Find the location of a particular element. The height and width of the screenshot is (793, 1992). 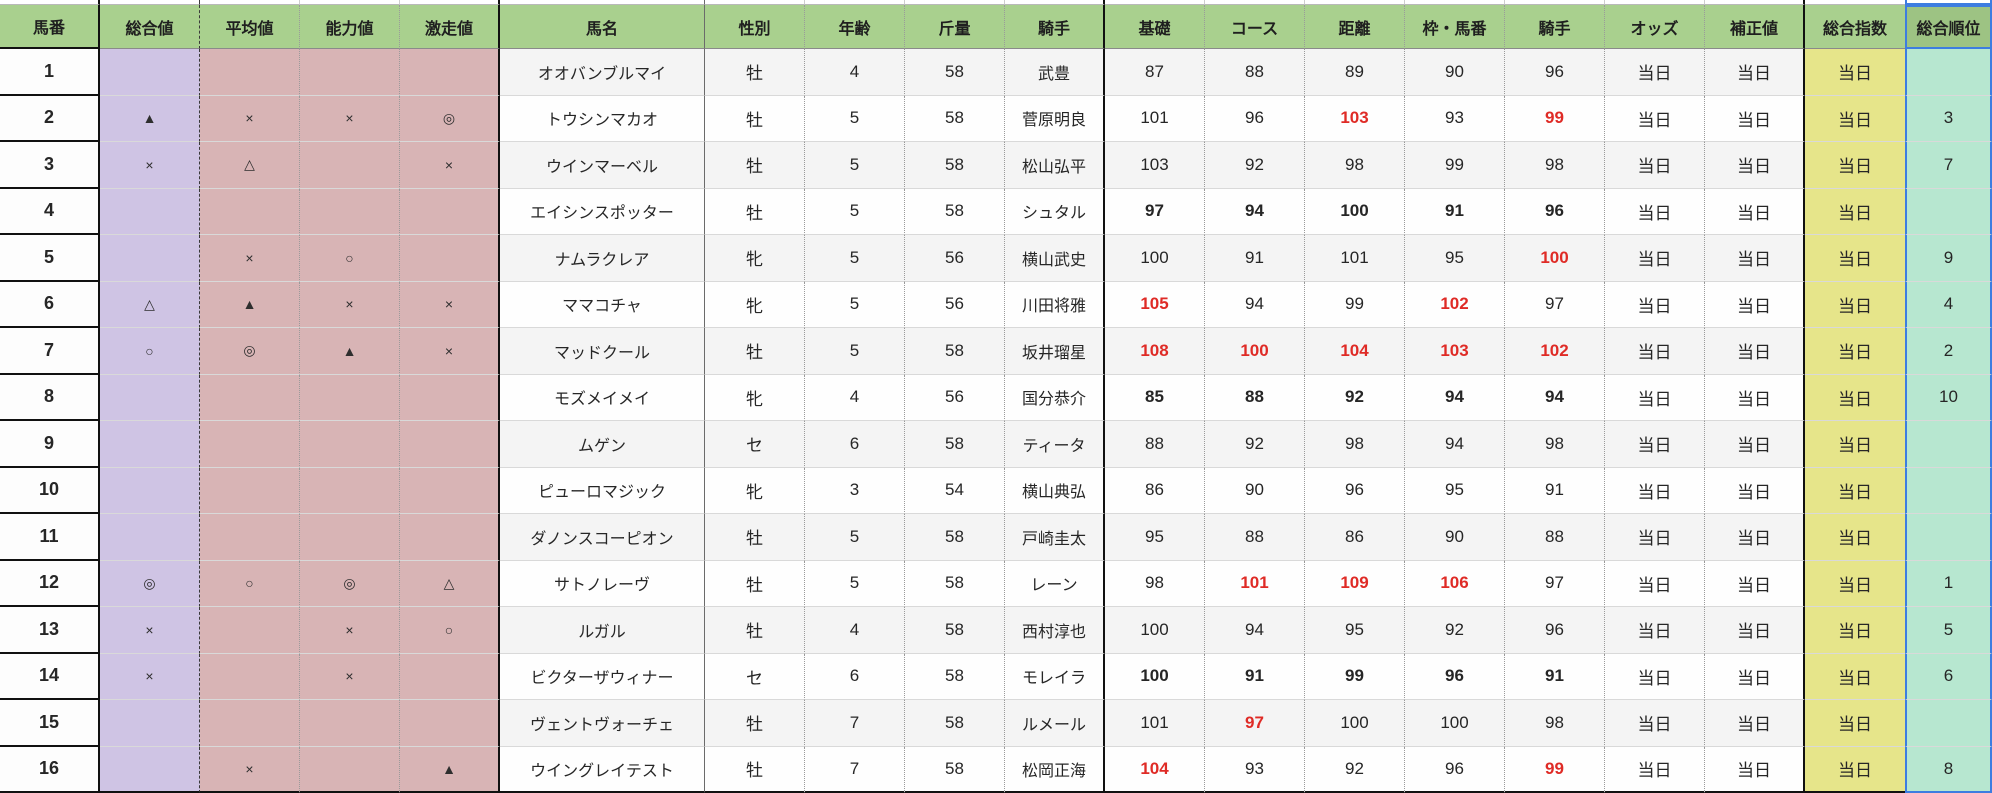

cell-horse-number: 5 is located at coordinates (50, 258).